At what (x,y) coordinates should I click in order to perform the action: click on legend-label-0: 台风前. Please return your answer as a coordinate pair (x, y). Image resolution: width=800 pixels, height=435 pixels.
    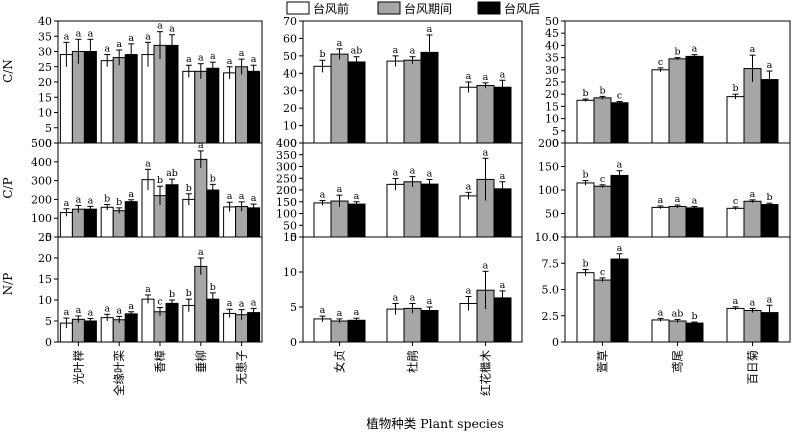
    Looking at the image, I should click on (331, 8).